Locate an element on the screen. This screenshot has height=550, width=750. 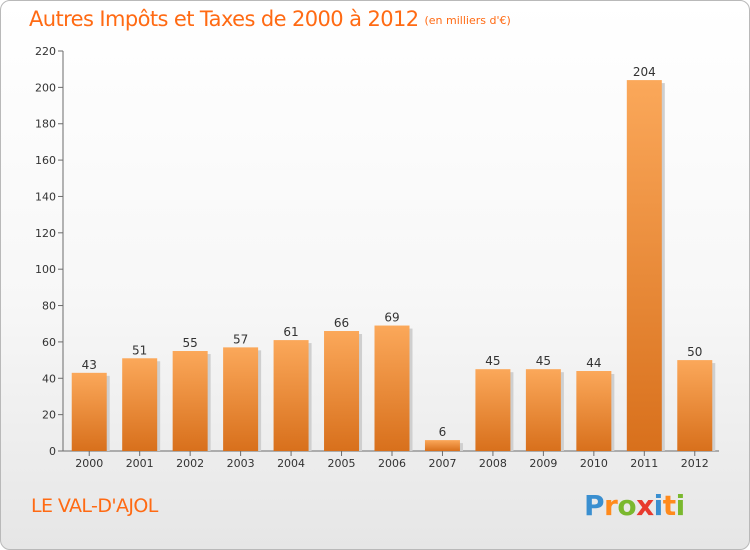
bar-2001 is located at coordinates (140, 404).